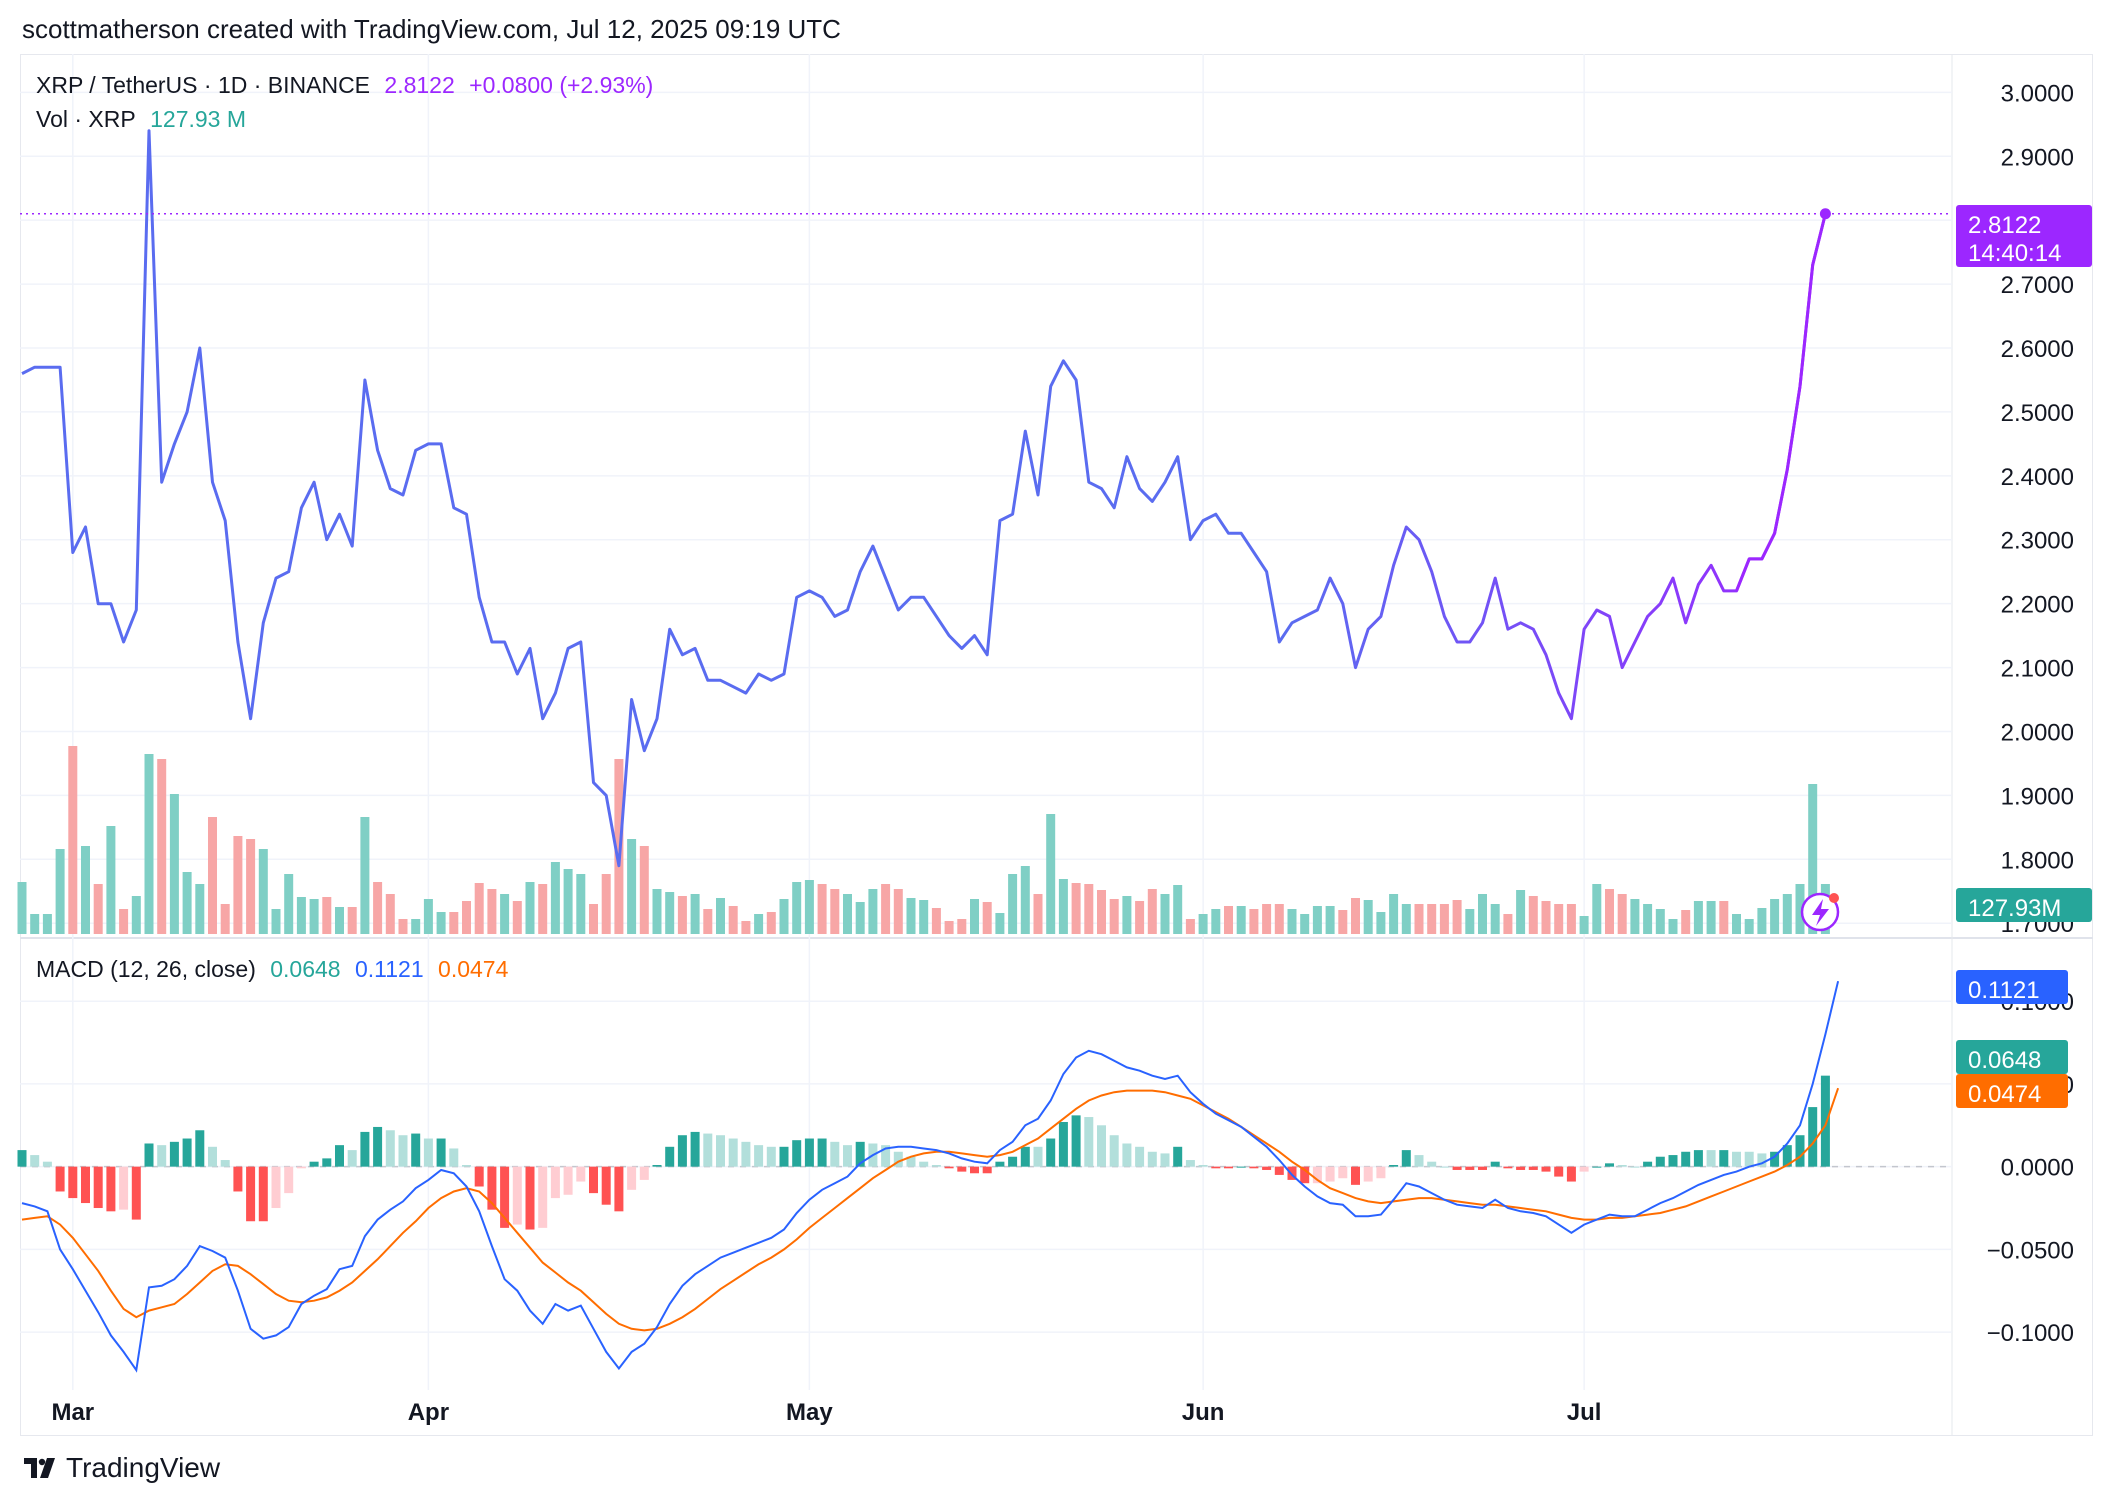  What do you see at coordinates (1820, 912) in the screenshot?
I see `lightning-icon` at bounding box center [1820, 912].